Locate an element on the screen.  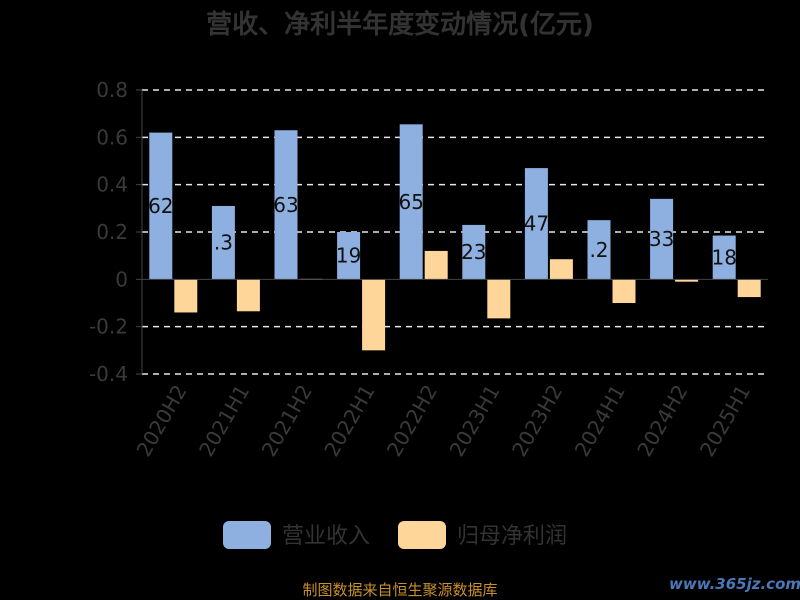
legend-label-revenue: 营业收入 is located at coordinates (326, 536).